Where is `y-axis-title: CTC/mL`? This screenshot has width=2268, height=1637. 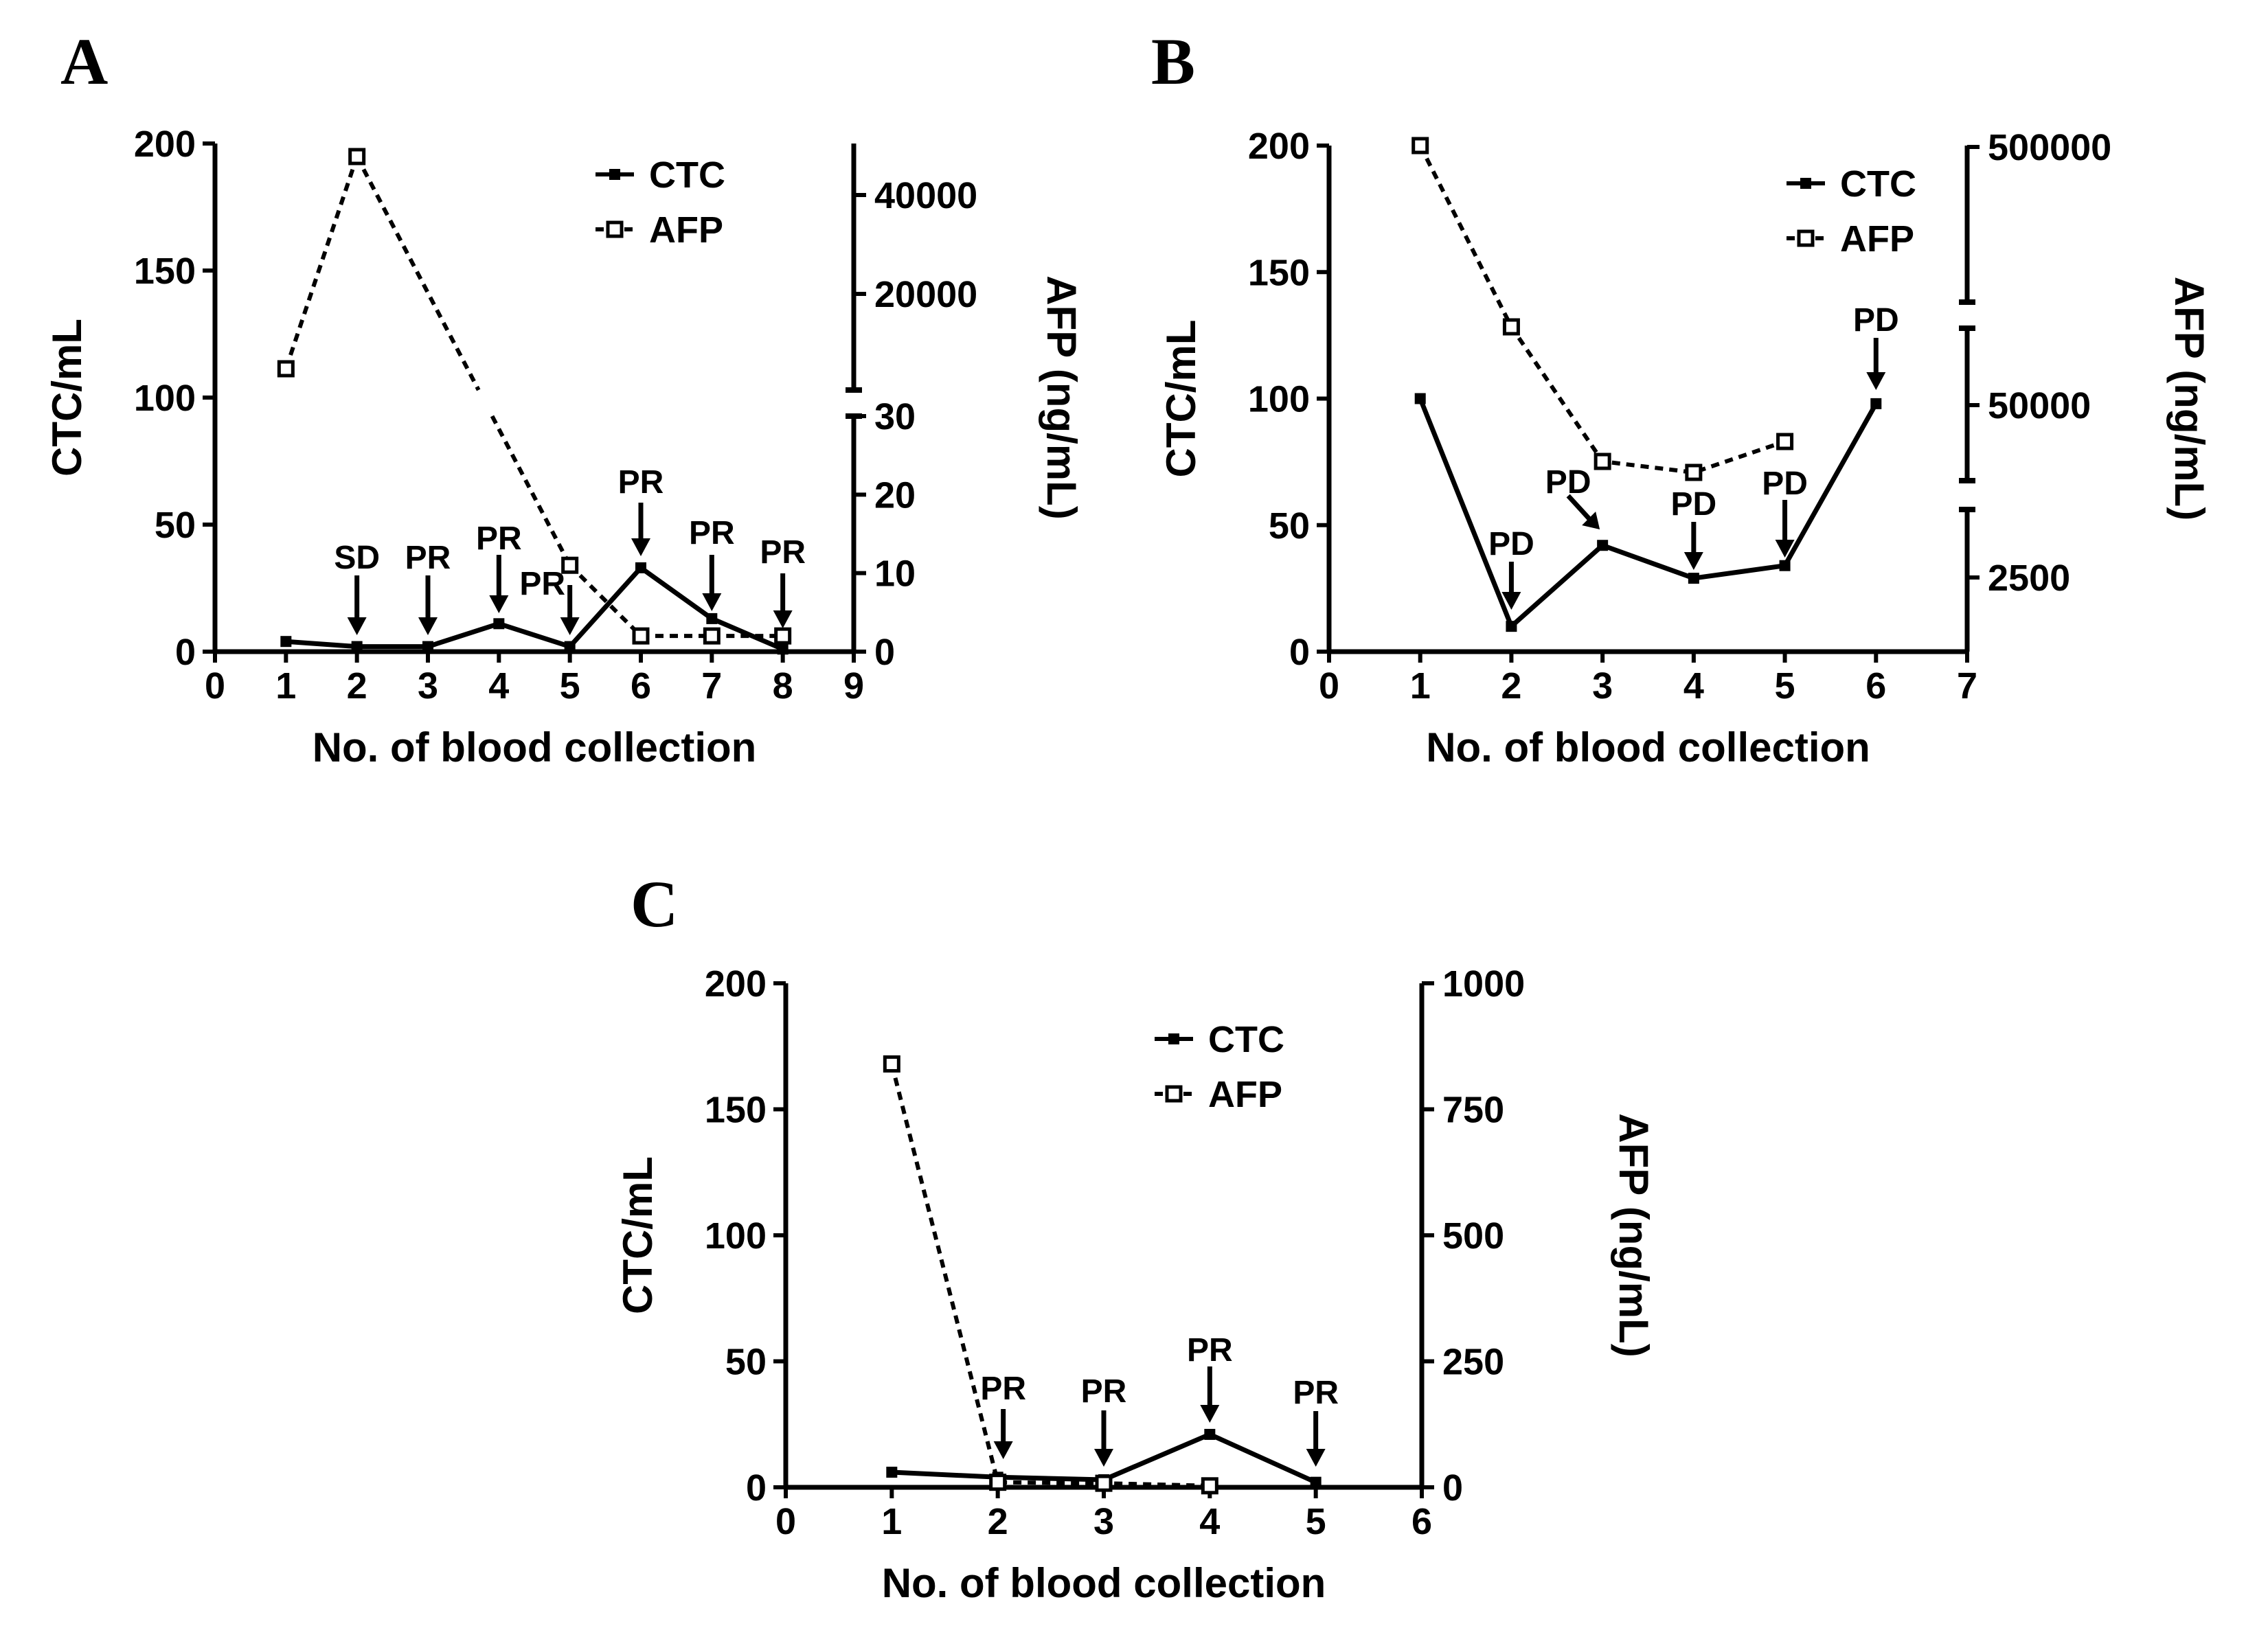 y-axis-title: CTC/mL is located at coordinates (67, 398).